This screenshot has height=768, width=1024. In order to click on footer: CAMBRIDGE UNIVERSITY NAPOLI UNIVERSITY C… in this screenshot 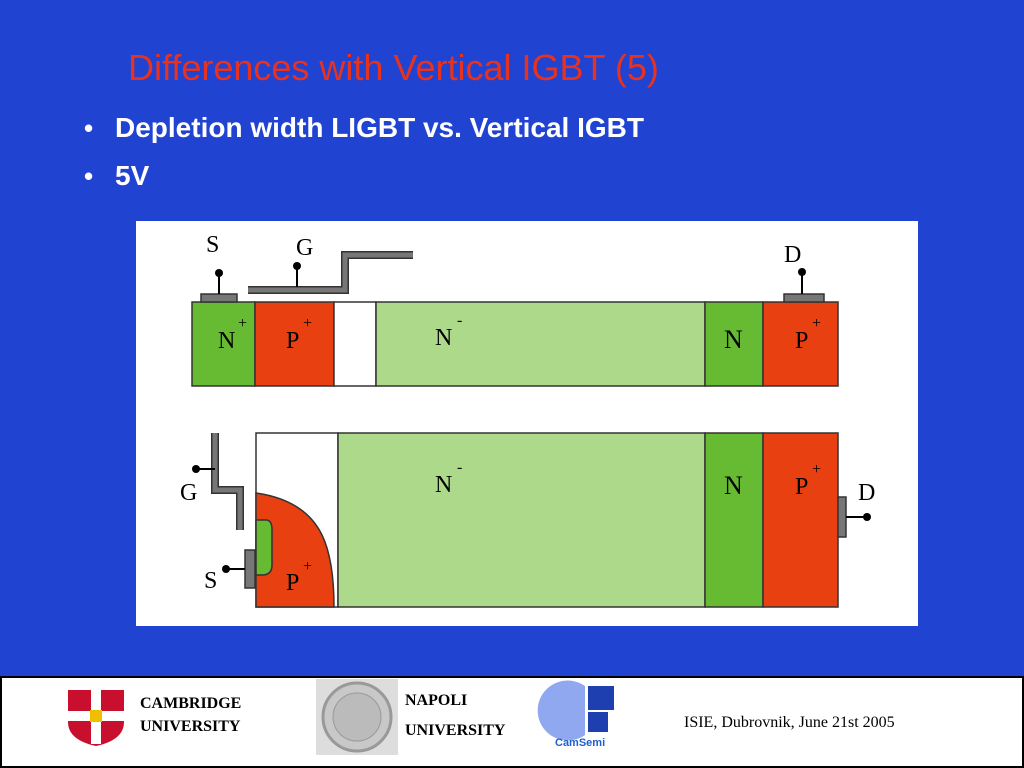, I will do `click(512, 722)`.